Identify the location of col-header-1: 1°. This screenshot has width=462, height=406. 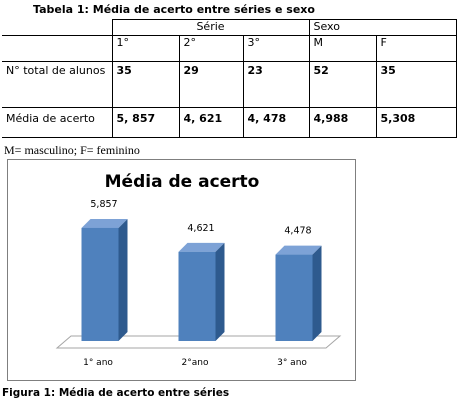
(145, 48).